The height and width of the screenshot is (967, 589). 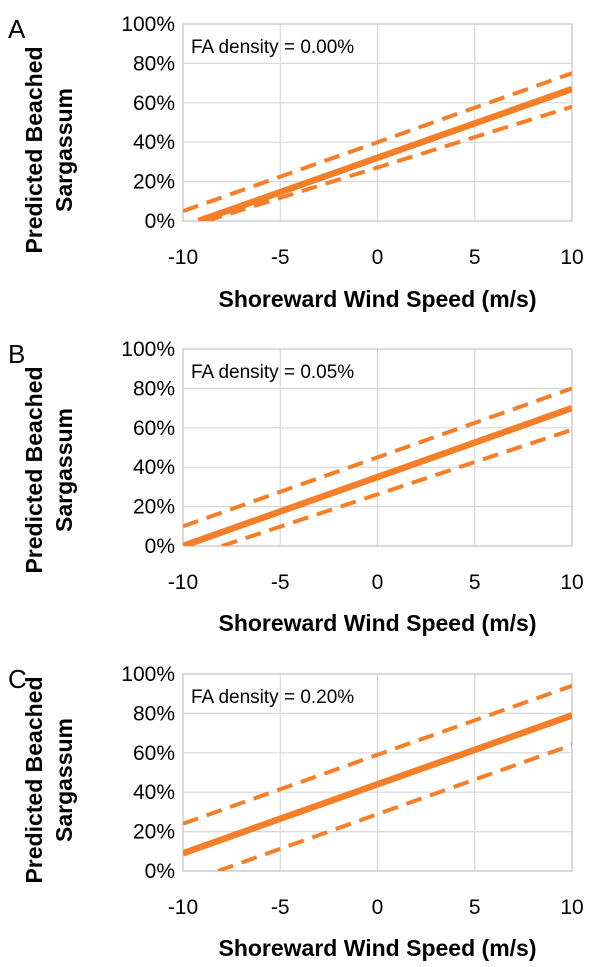 What do you see at coordinates (16, 354) in the screenshot?
I see `panel-letter: B` at bounding box center [16, 354].